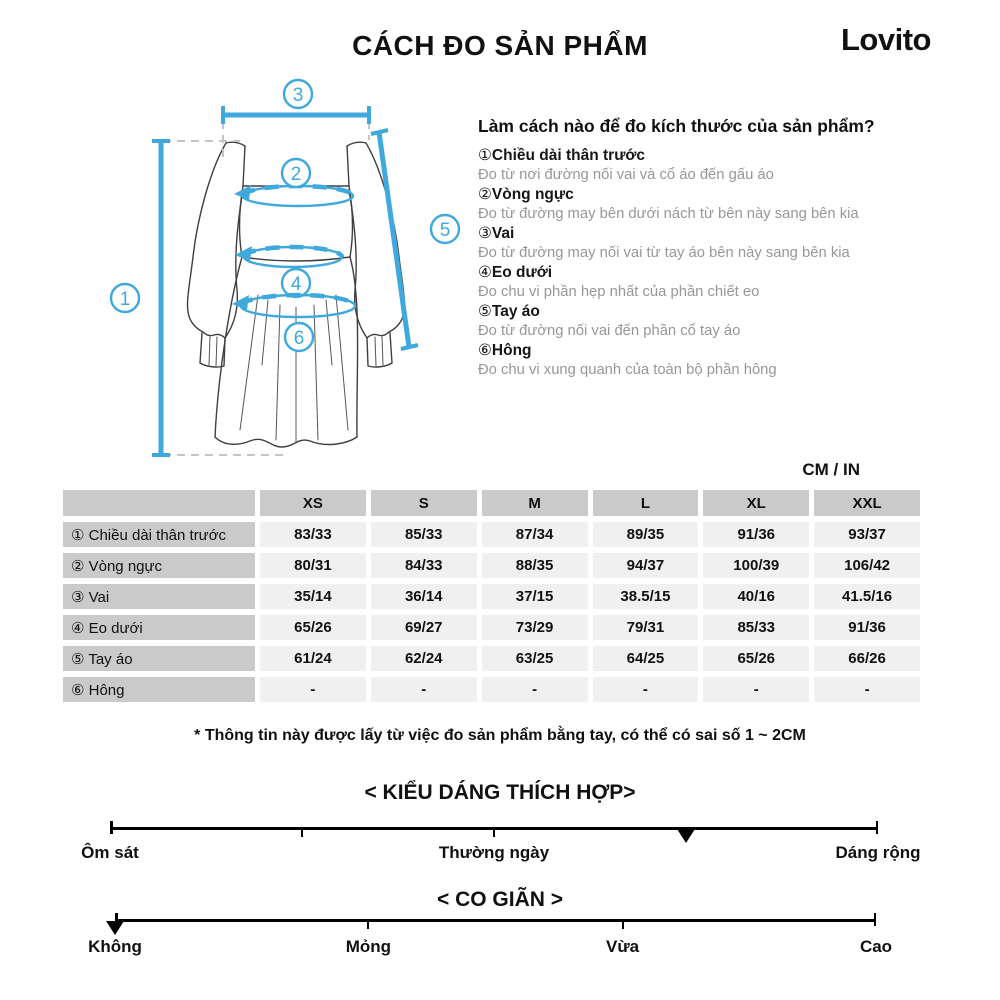 Image resolution: width=1000 pixels, height=1000 pixels. I want to click on measure-line-sleeve: 5, so click(415, 239).